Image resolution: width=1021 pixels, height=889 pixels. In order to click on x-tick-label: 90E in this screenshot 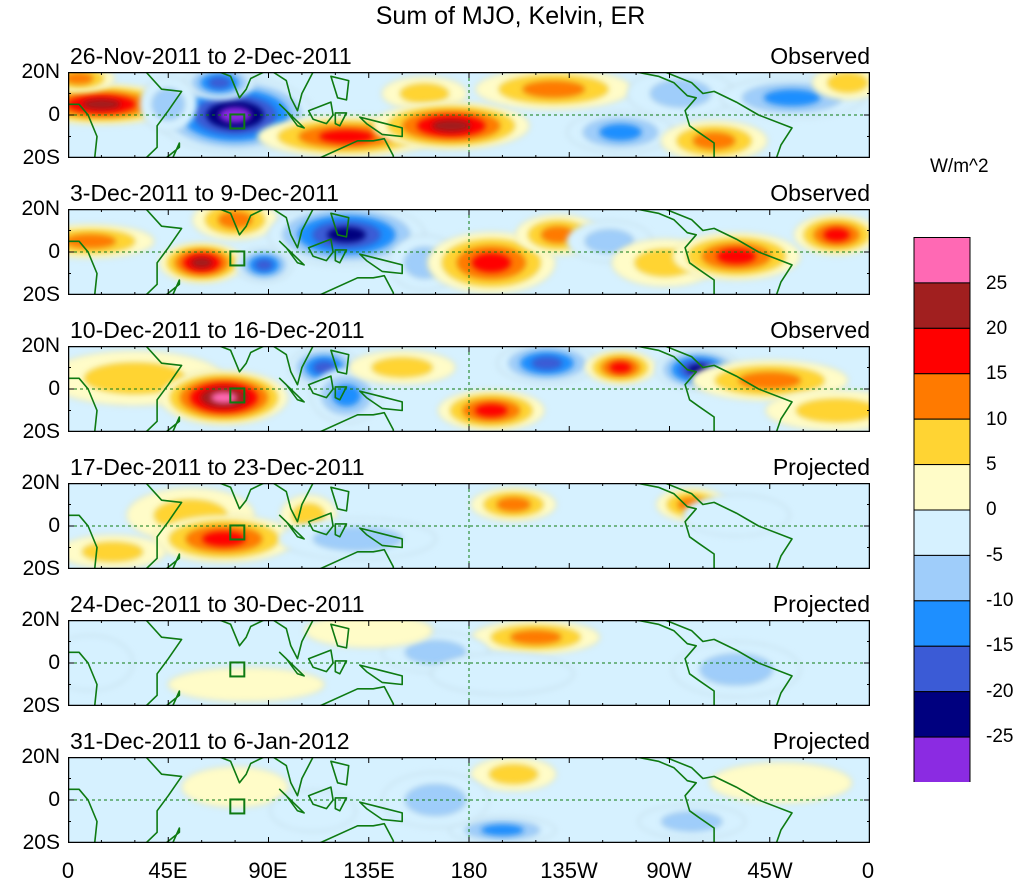, I will do `click(268, 870)`.